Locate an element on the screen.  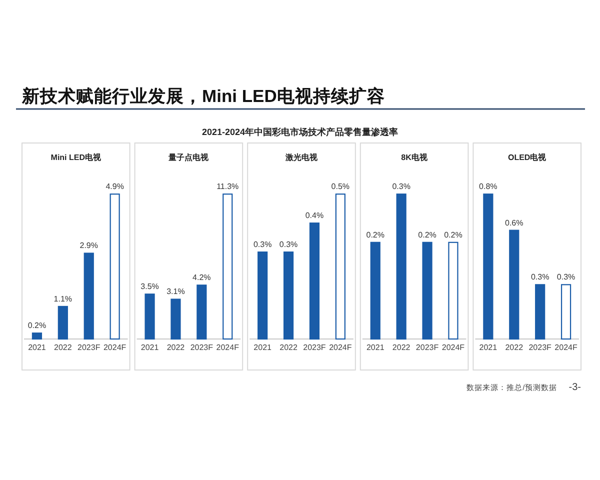
text: 新技术赋能行业发展，Mini LED电视持续扩容 is located at coordinates (203, 96).